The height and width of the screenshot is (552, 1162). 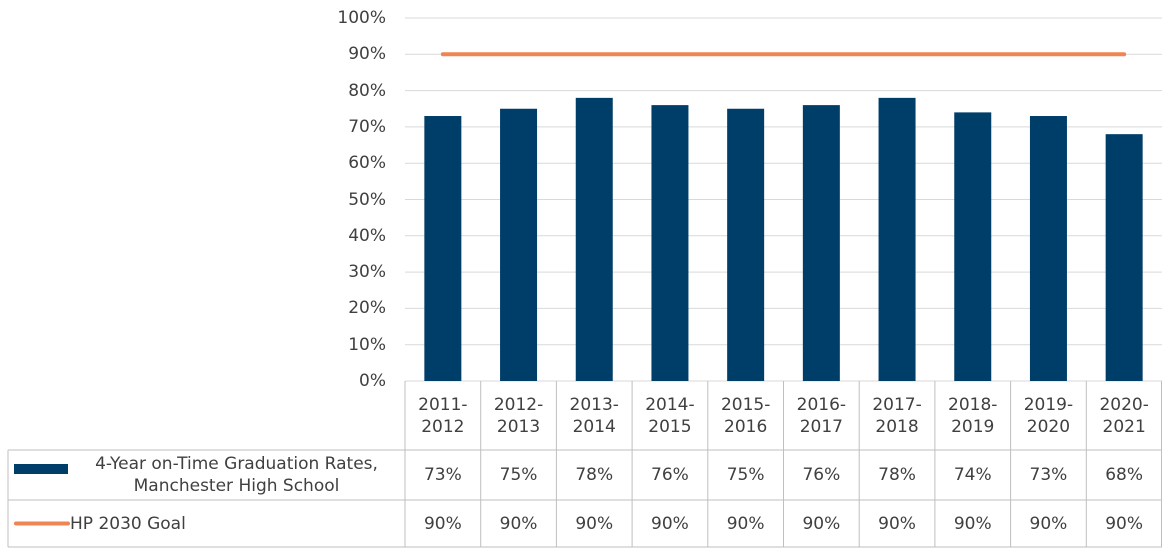 I want to click on x-tick-label: 2016-2017, so click(x=821, y=415).